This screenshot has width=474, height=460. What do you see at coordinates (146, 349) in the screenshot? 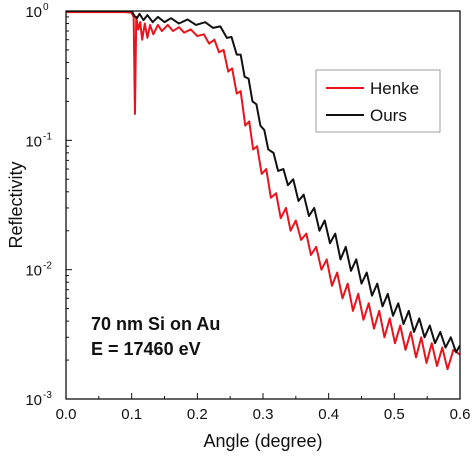
I see `annotation-energy: E = 17460 eV` at bounding box center [146, 349].